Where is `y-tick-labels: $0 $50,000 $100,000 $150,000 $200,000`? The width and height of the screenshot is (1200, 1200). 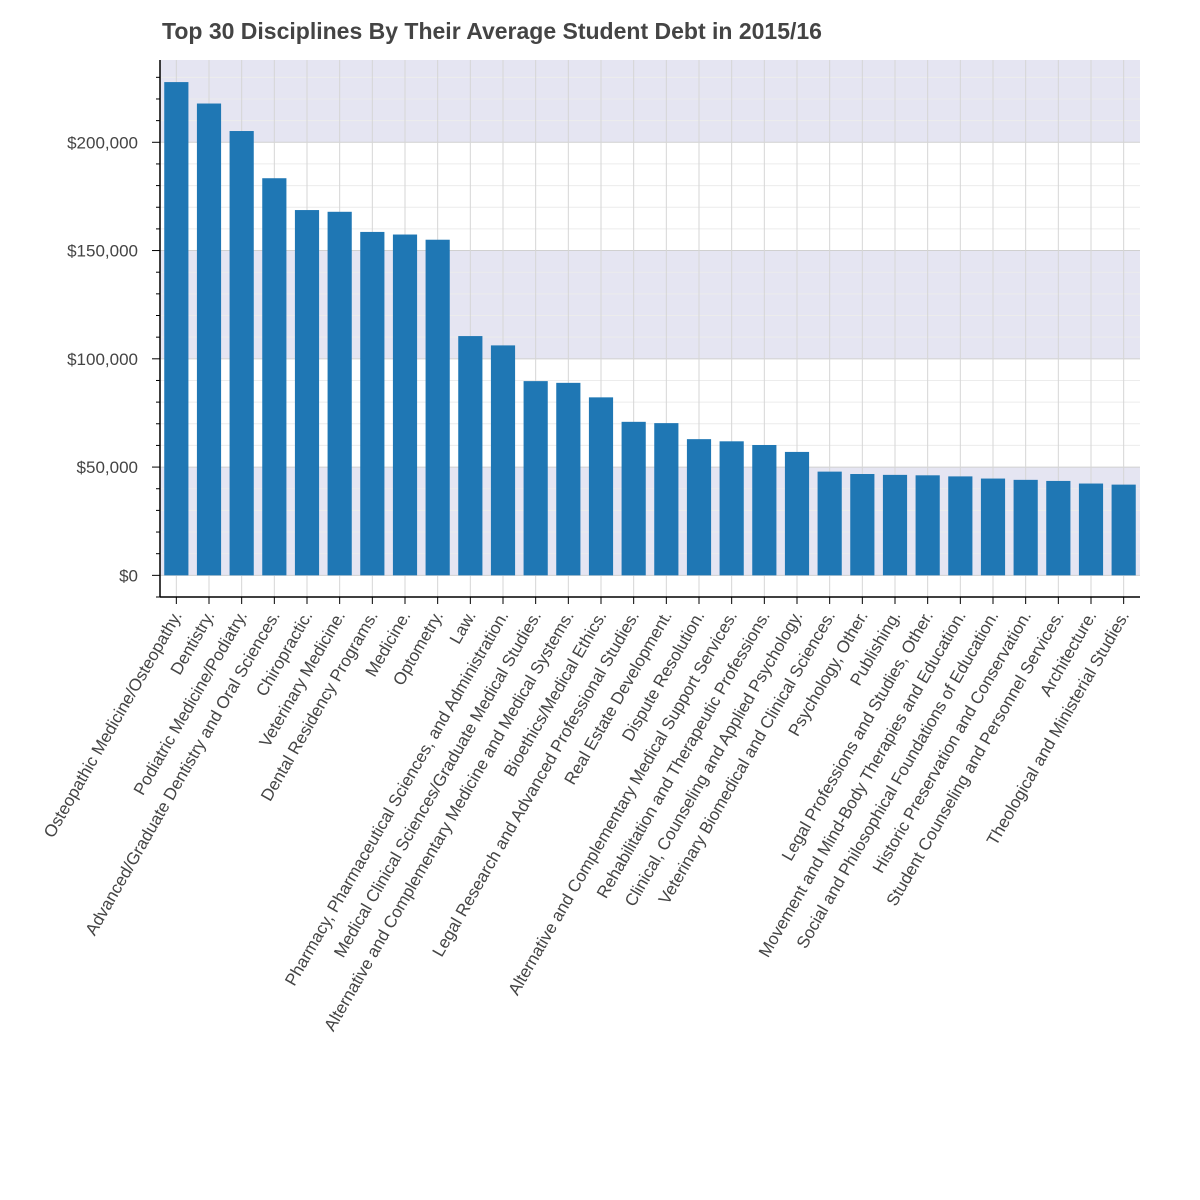
y-tick-labels: $0 $50,000 $100,000 $150,000 $200,000 is located at coordinates (102, 359).